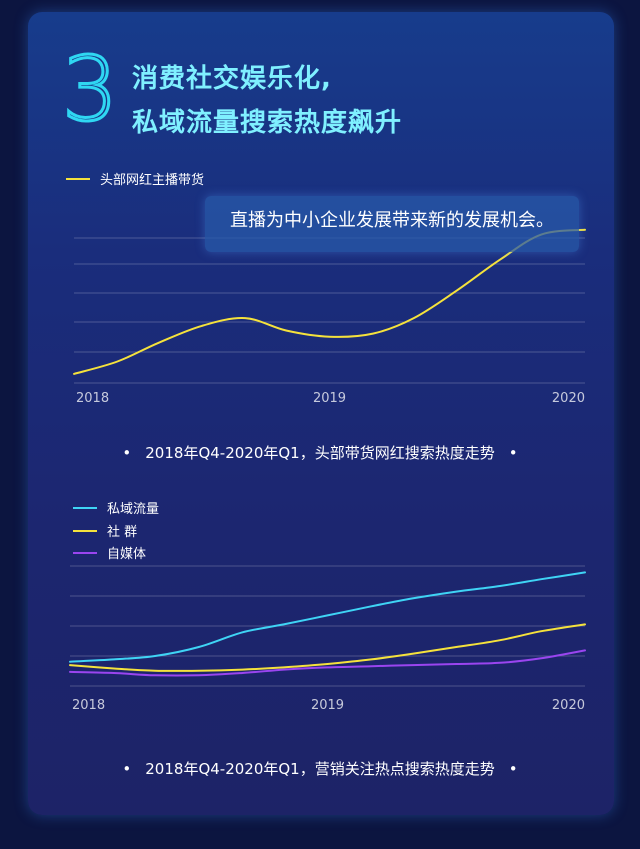 The width and height of the screenshot is (640, 849). I want to click on chart1-legend-item: 头部网红主播带货, so click(135, 178).